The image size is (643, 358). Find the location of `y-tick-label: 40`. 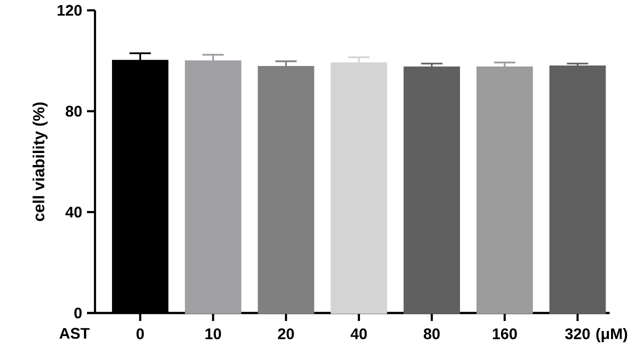

y-tick-label: 40 is located at coordinates (73, 212).